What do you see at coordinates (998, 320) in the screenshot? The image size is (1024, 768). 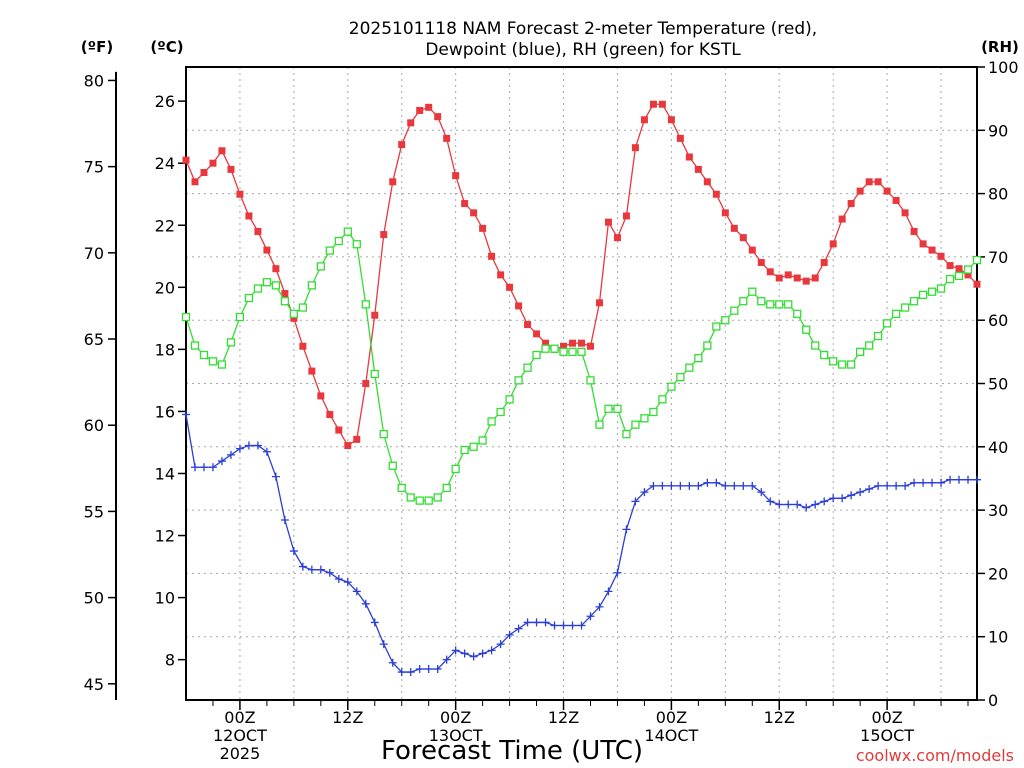 I see `rh-tick-label: 60` at bounding box center [998, 320].